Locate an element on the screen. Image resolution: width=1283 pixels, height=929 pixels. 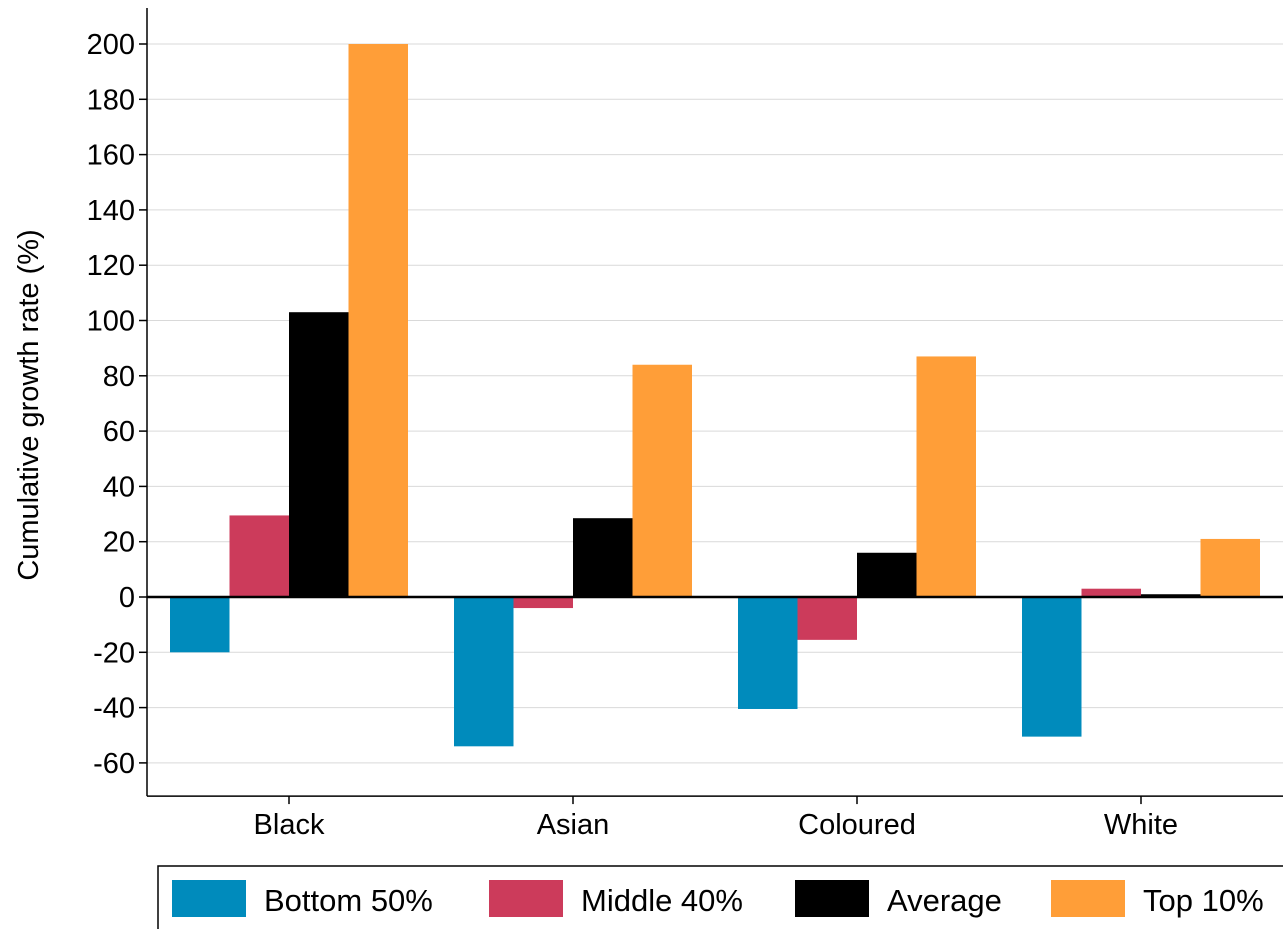
bar-middle-40--white is located at coordinates (1111, 592).